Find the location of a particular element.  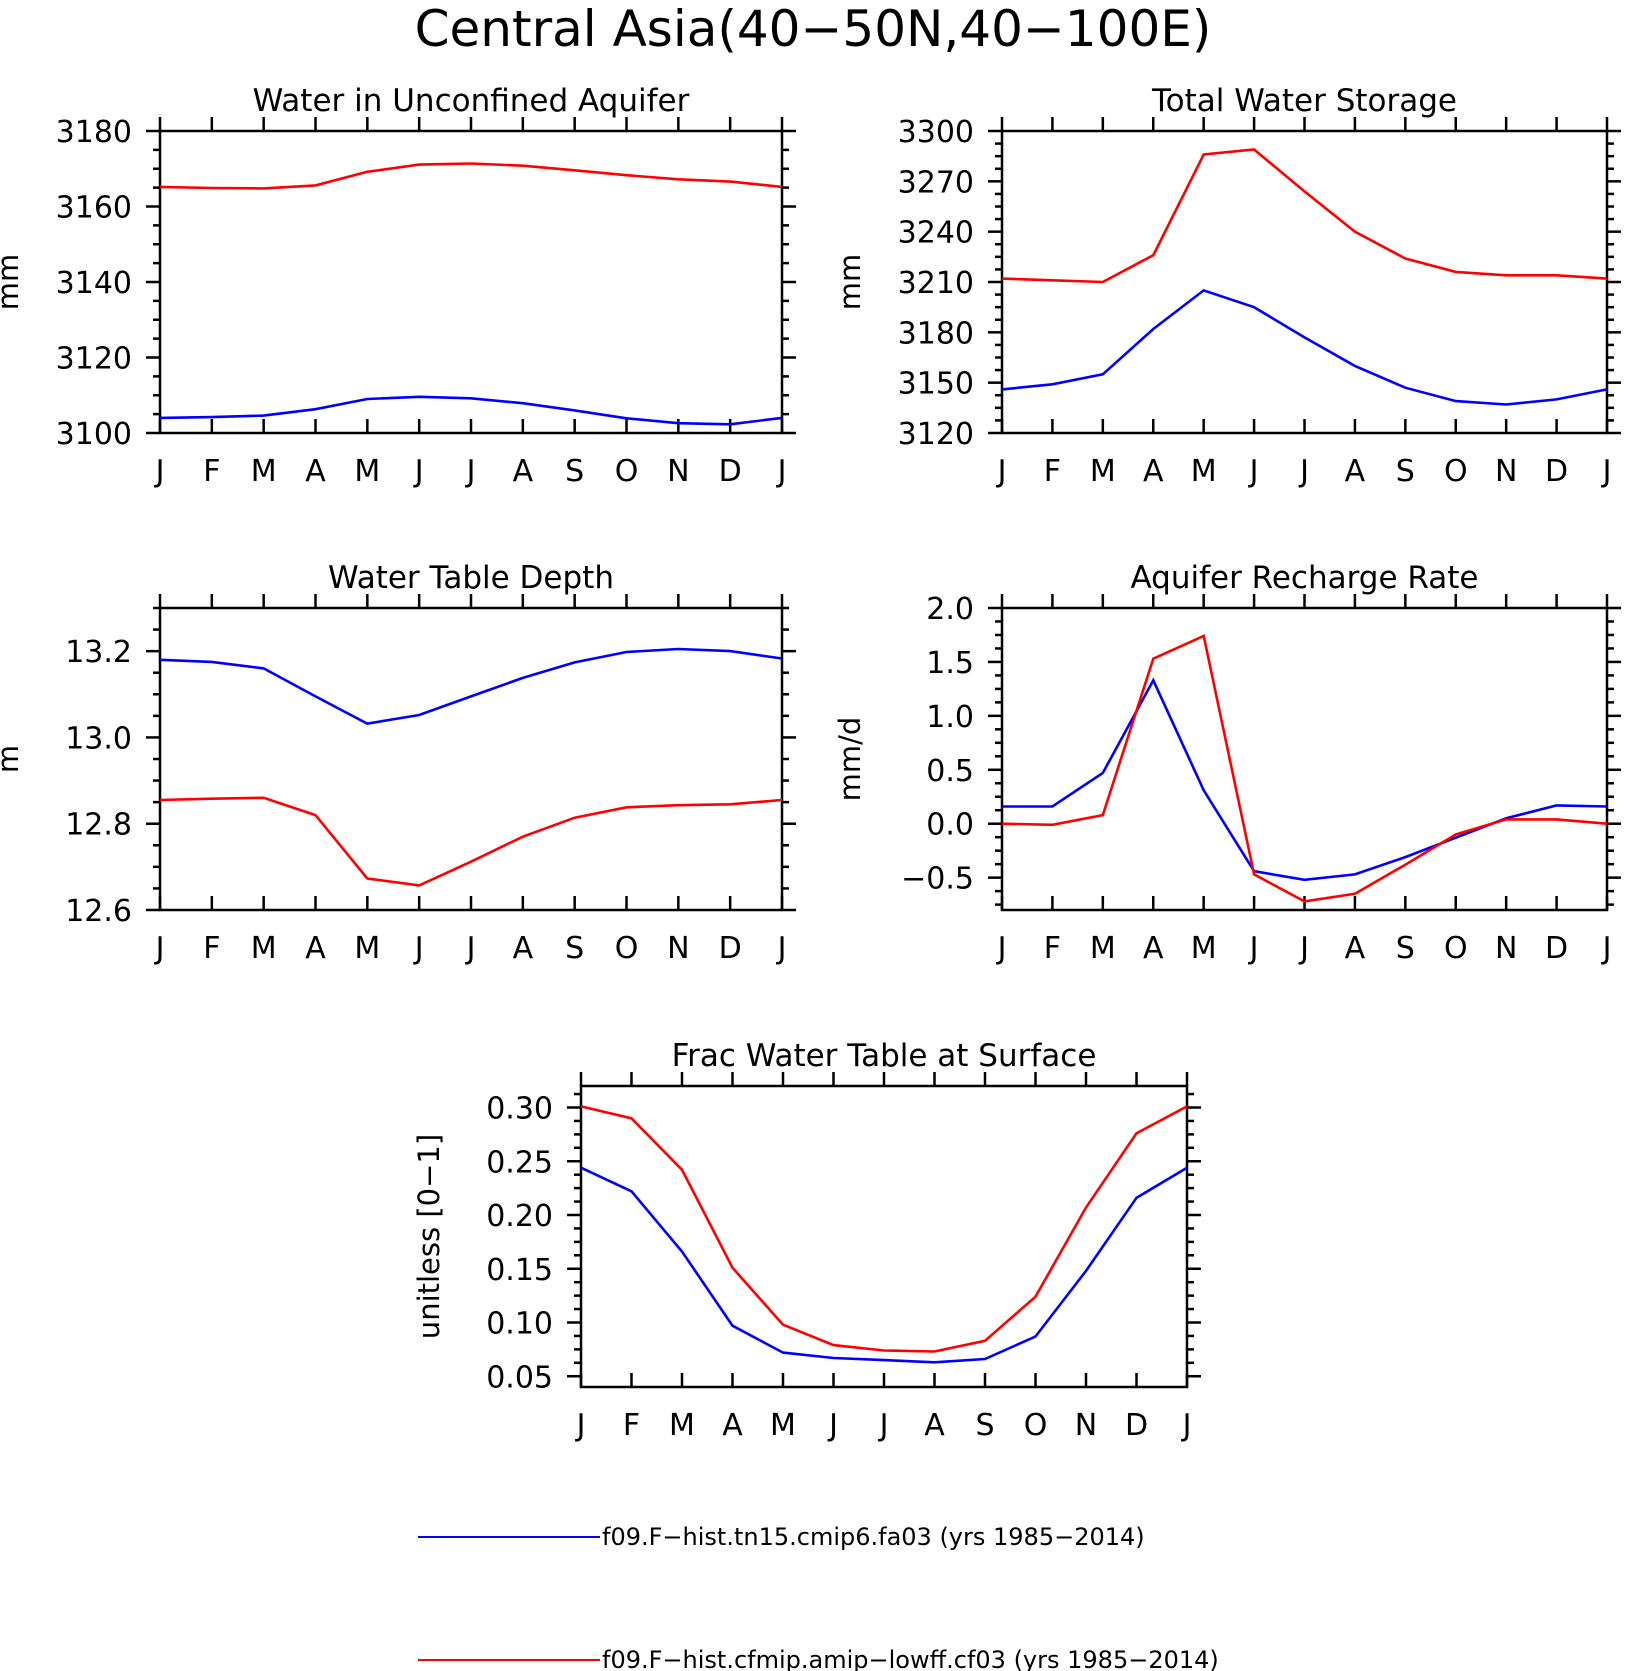

y-tick-label: 13.0 is located at coordinates (98, 738).